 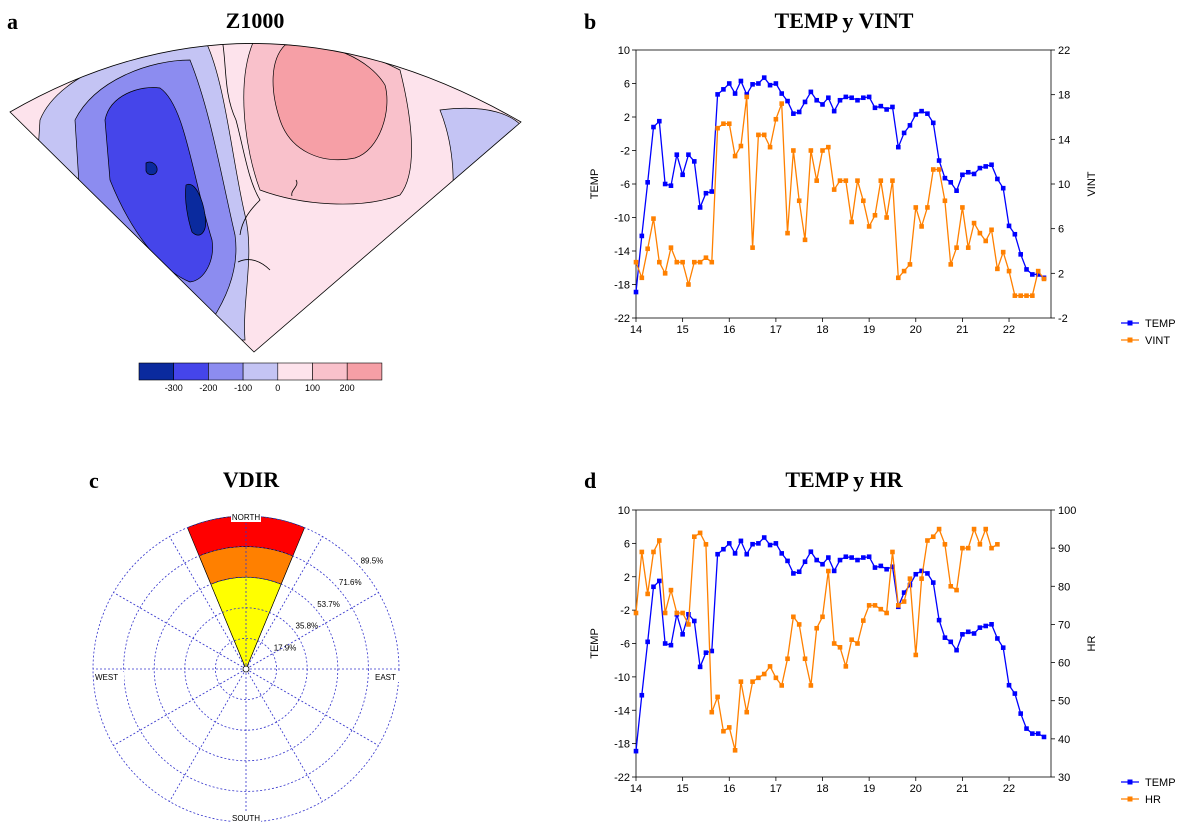 What do you see at coordinates (622, 286) in the screenshot?
I see `y-tick-label: -18` at bounding box center [622, 286].